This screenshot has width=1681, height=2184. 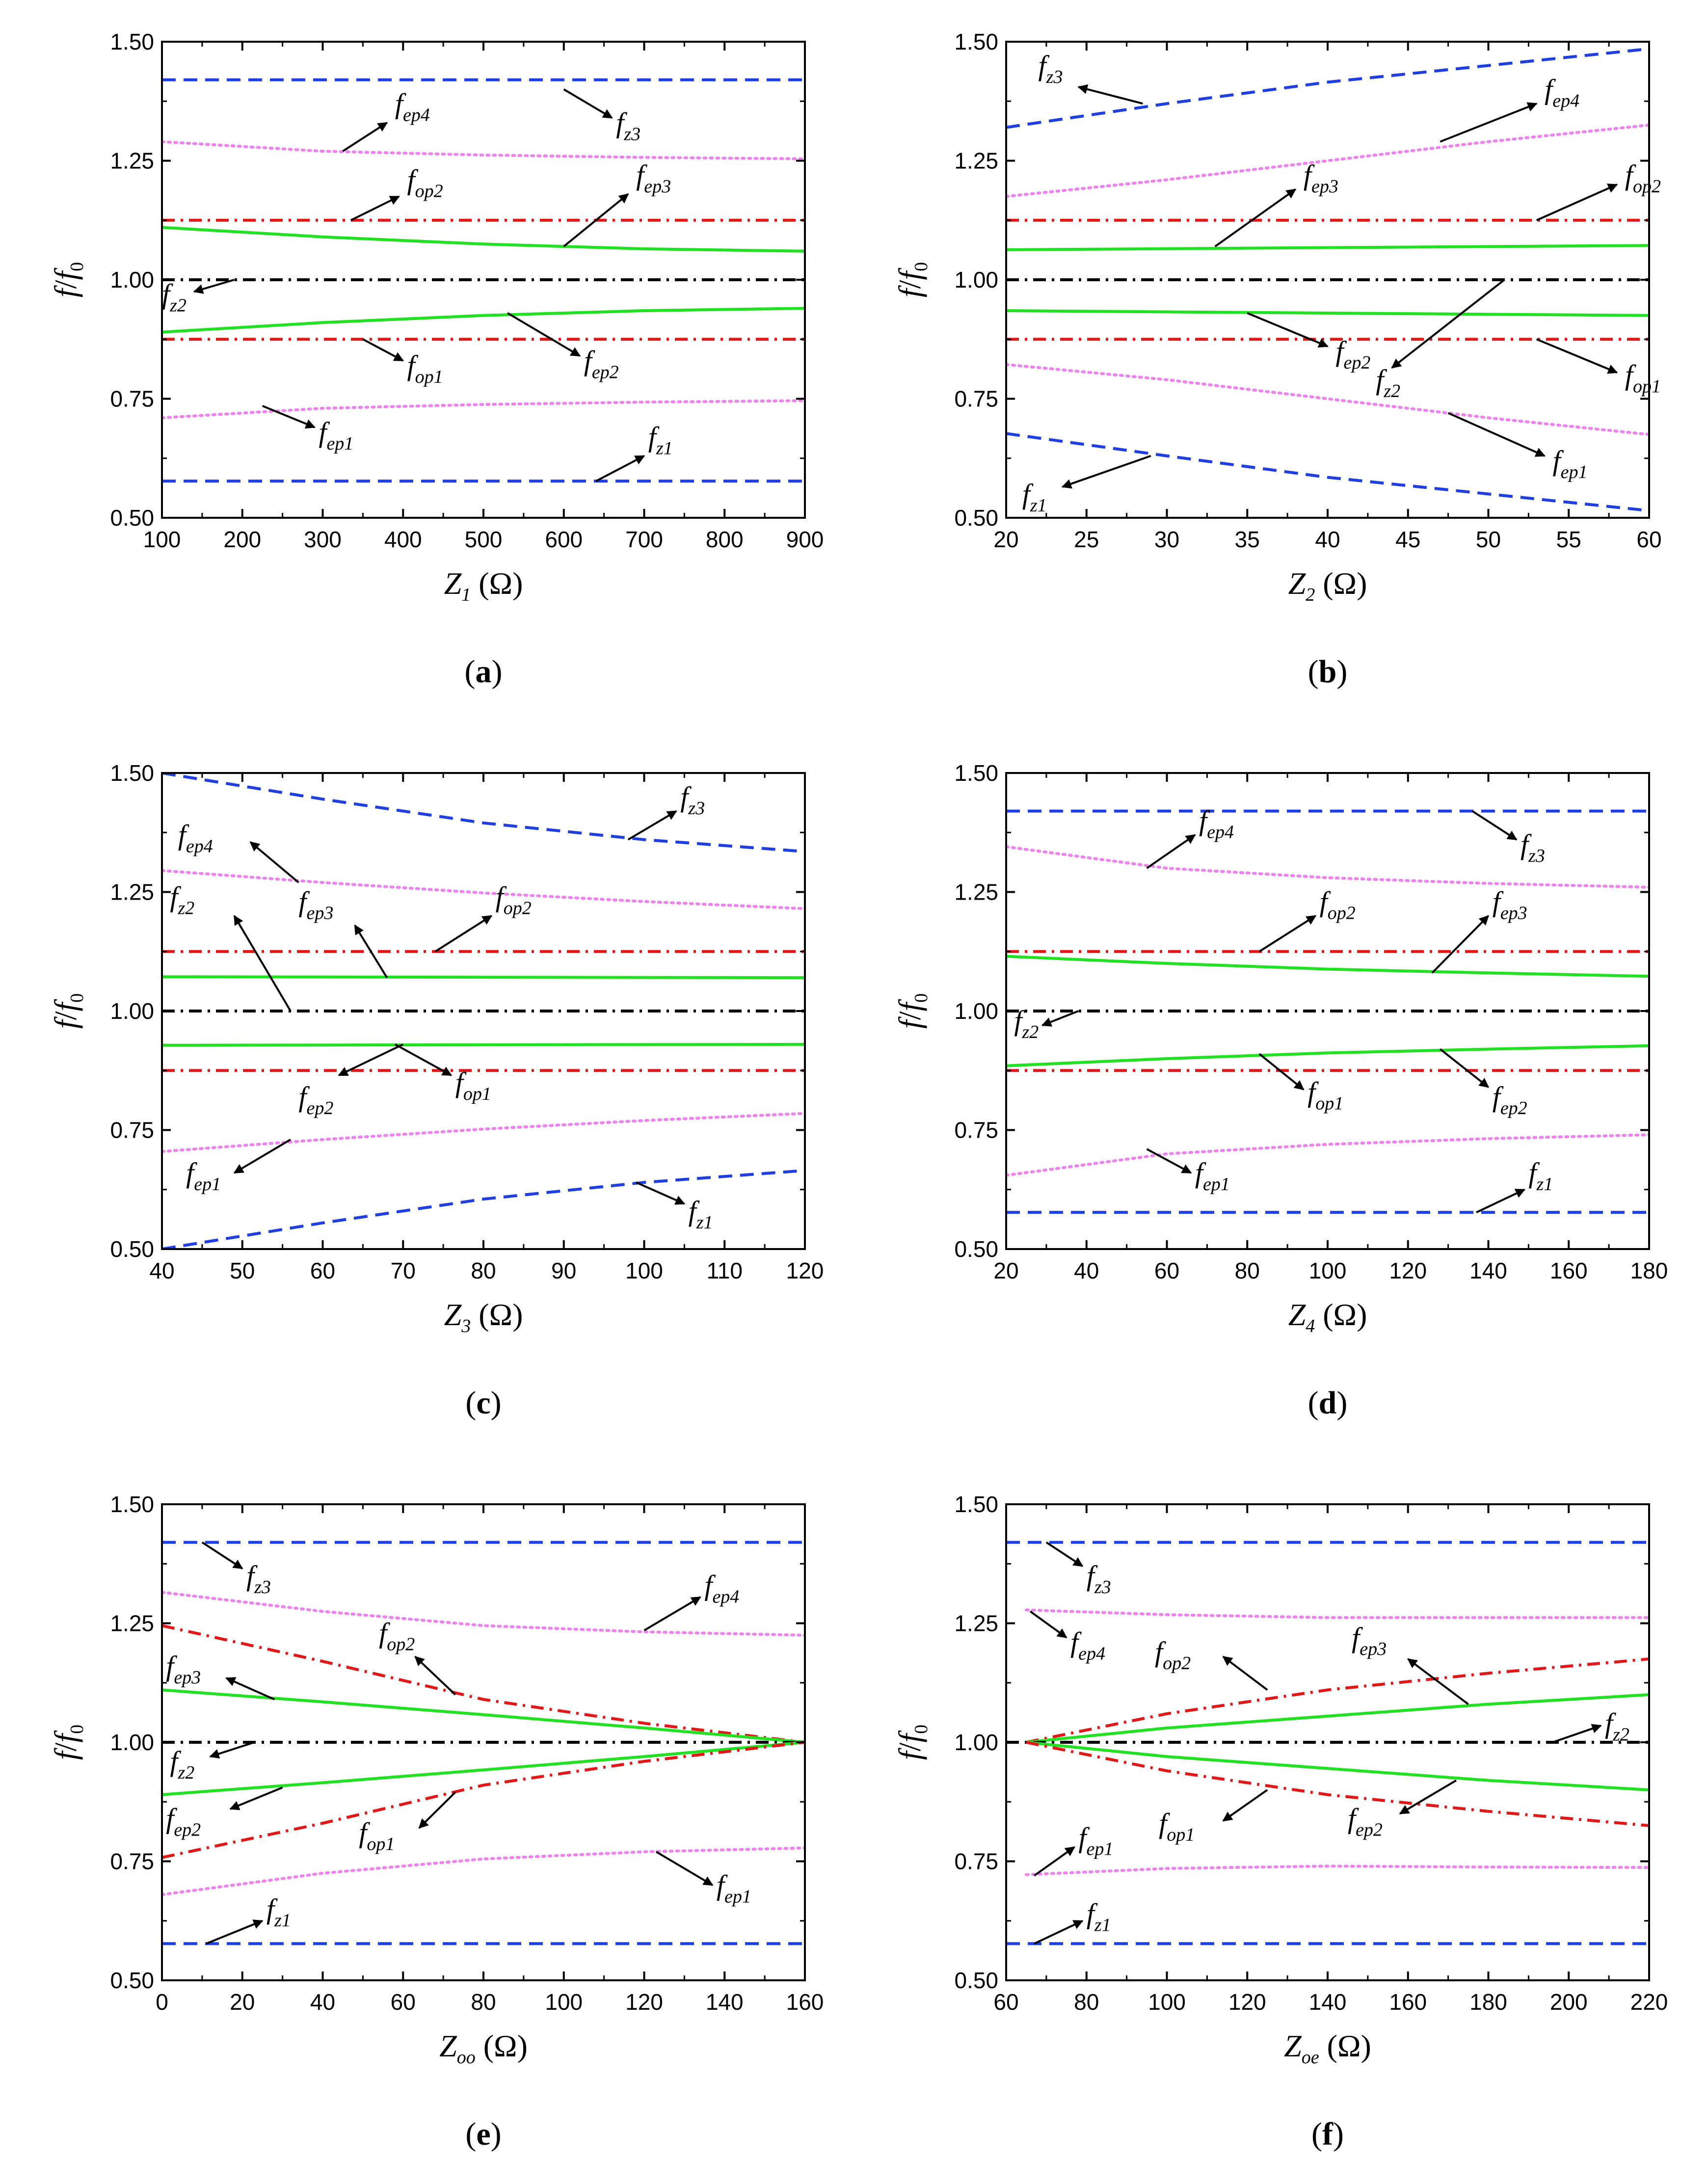 What do you see at coordinates (1352, 354) in the screenshot?
I see `annotation-label: fep2` at bounding box center [1352, 354].